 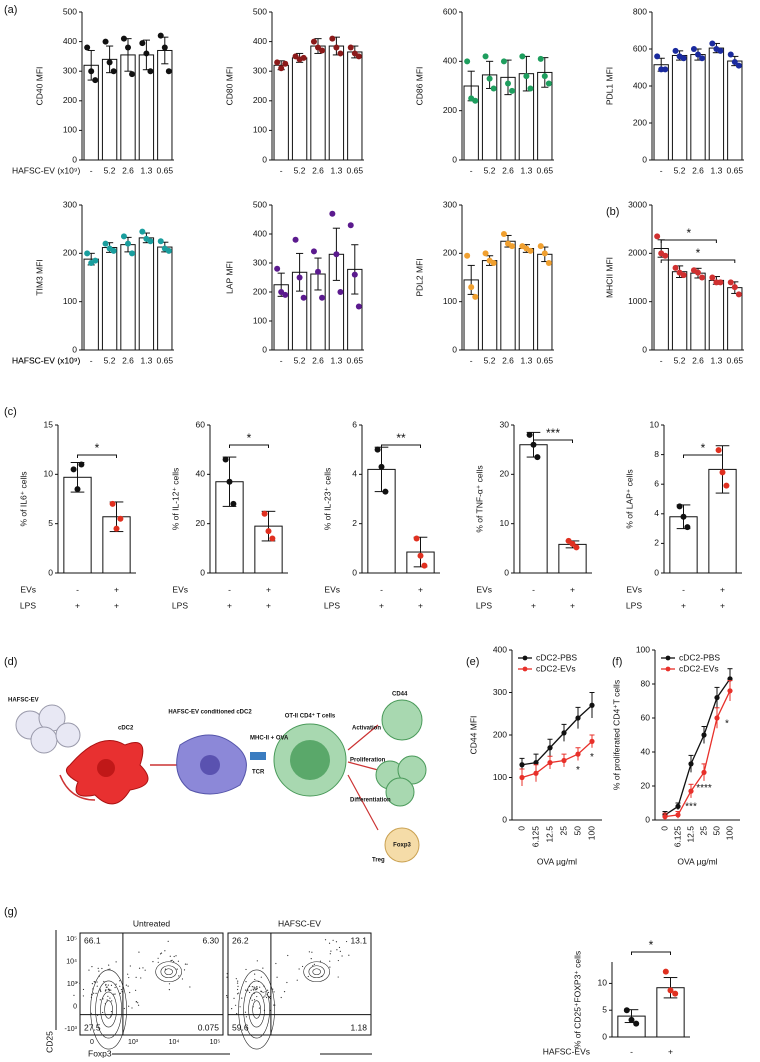 I want to click on y-axis-label: % of IL6⁺ cells, so click(x=23, y=498).